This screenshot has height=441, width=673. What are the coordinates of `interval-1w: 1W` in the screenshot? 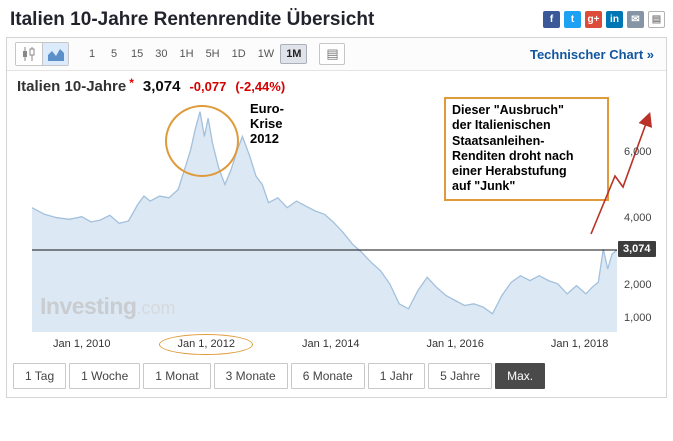 It's located at (266, 54).